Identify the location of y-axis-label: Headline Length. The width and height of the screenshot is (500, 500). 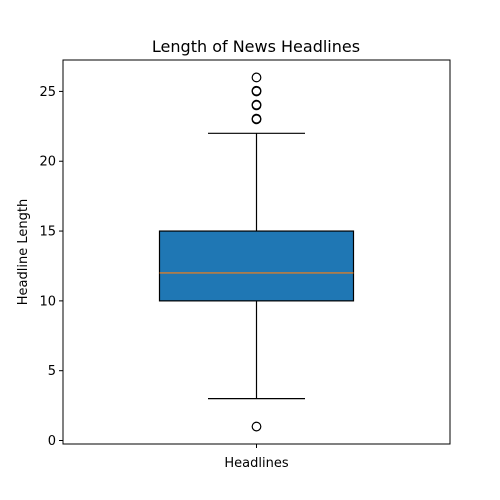
(23, 252).